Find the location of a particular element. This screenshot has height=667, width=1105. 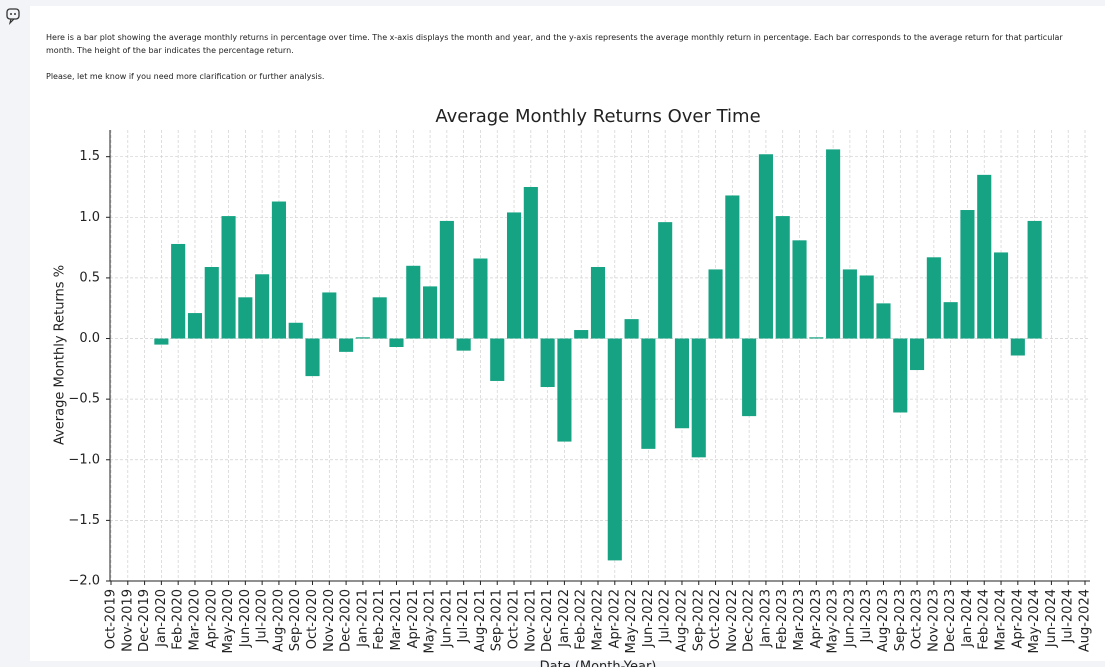

x-tick-label: Aug-2022 is located at coordinates (681, 620).